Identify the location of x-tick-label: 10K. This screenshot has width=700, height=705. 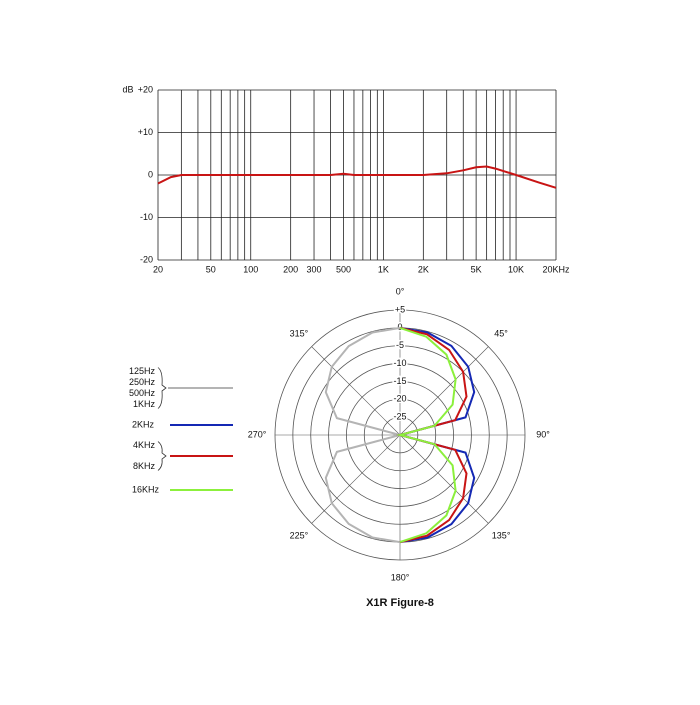
(516, 269).